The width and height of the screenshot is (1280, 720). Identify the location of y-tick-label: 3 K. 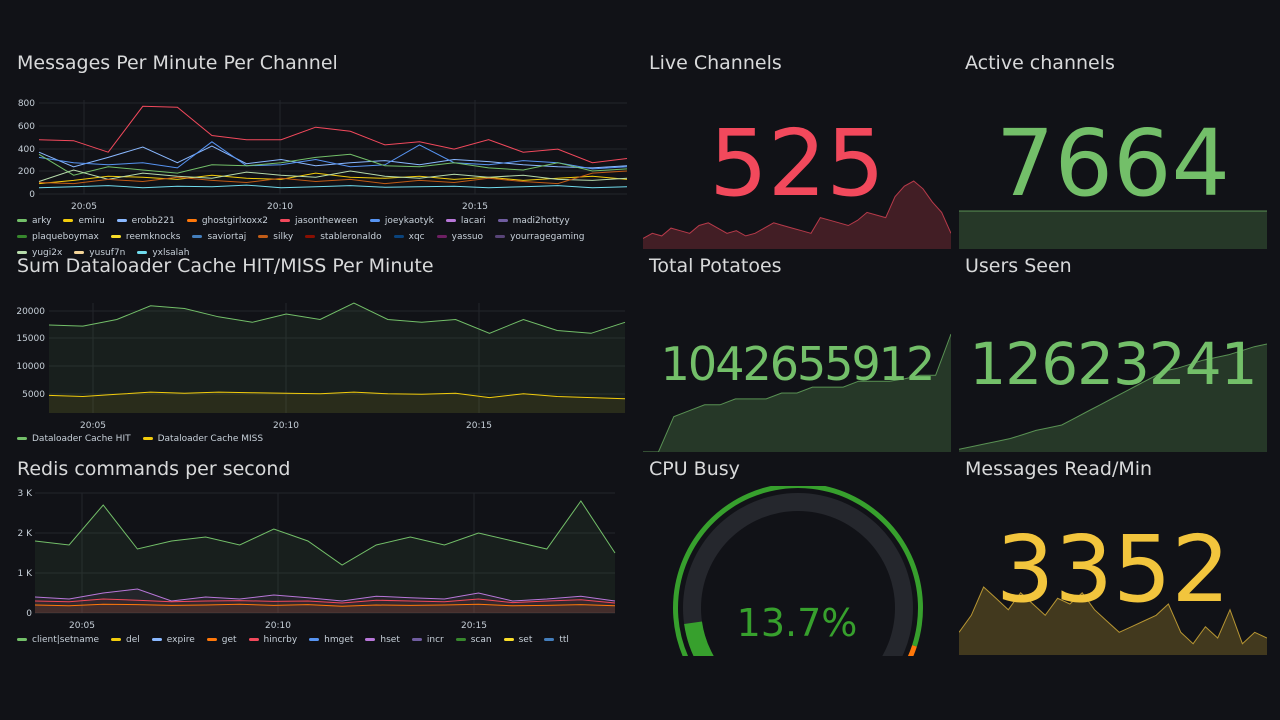
(26, 494).